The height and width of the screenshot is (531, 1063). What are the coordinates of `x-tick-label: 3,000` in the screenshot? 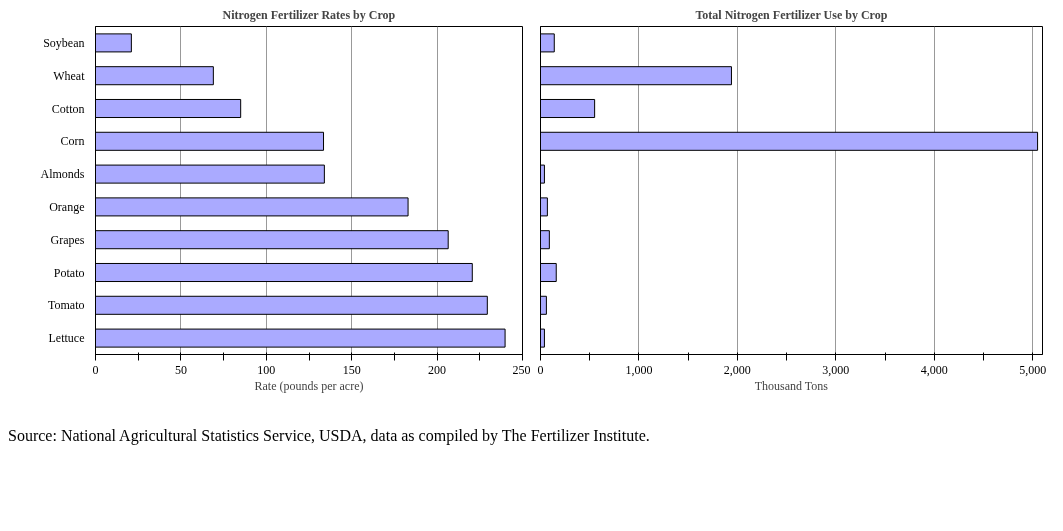 It's located at (836, 369).